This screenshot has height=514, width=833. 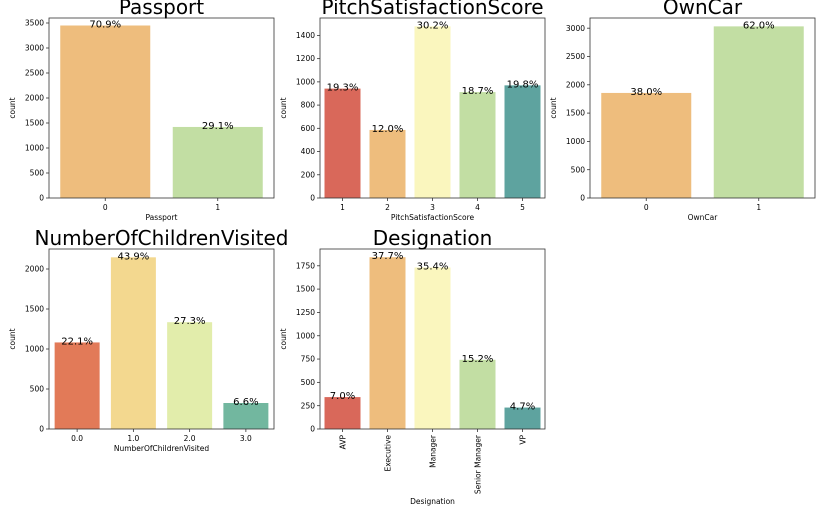 I want to click on y-tick-label: 750, so click(x=308, y=359).